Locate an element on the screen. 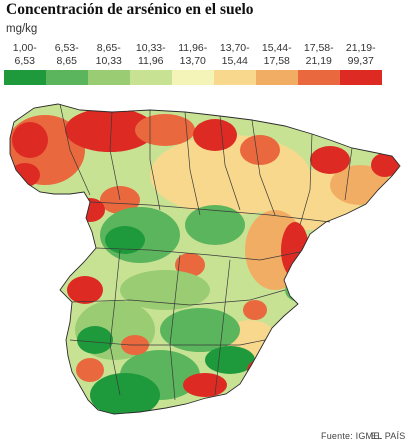 Image resolution: width=414 pixels, height=448 pixels. legend-range-to: 13,70 is located at coordinates (192, 61).